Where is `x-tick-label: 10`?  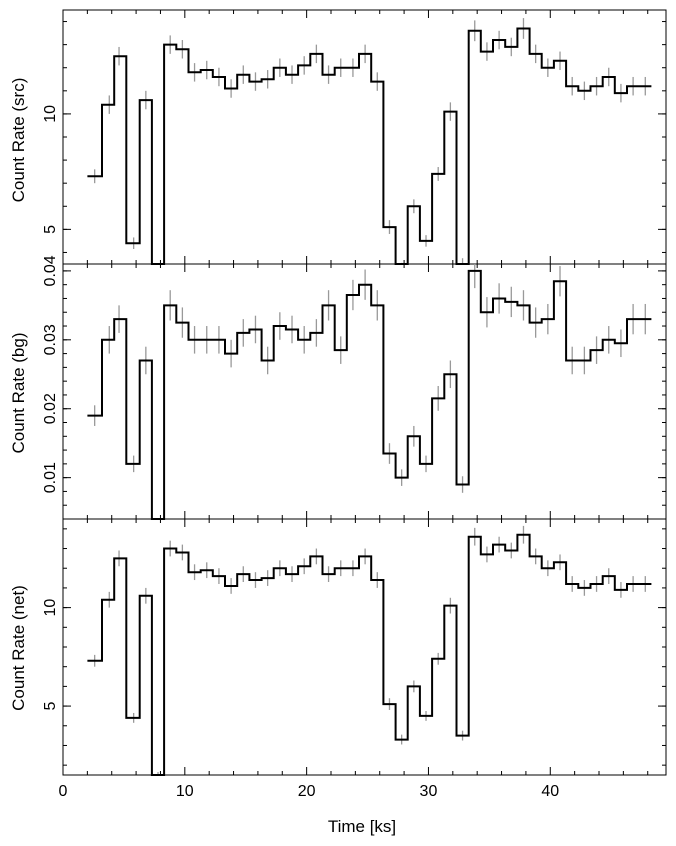
x-tick-label: 10 is located at coordinates (185, 791).